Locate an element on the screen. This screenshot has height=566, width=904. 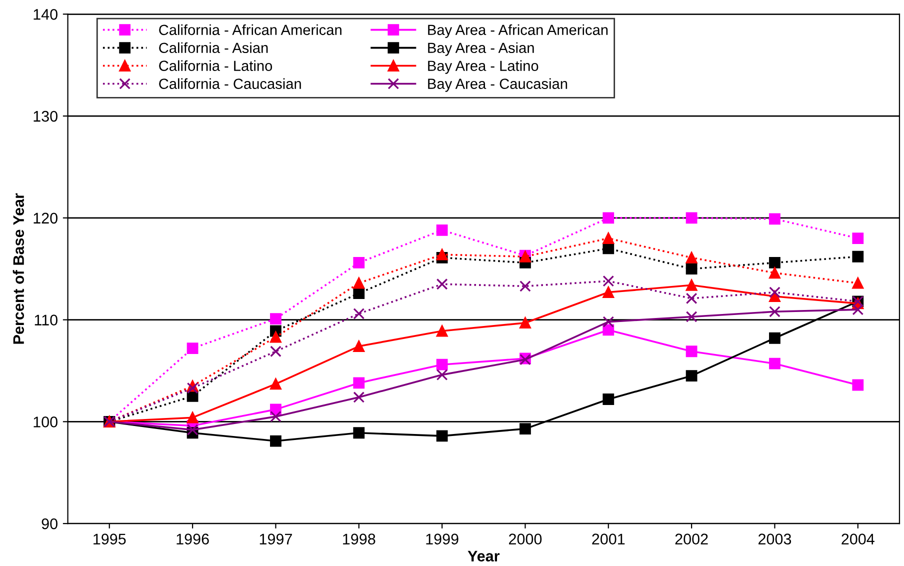
x-tick-label: 1998 is located at coordinates (359, 539).